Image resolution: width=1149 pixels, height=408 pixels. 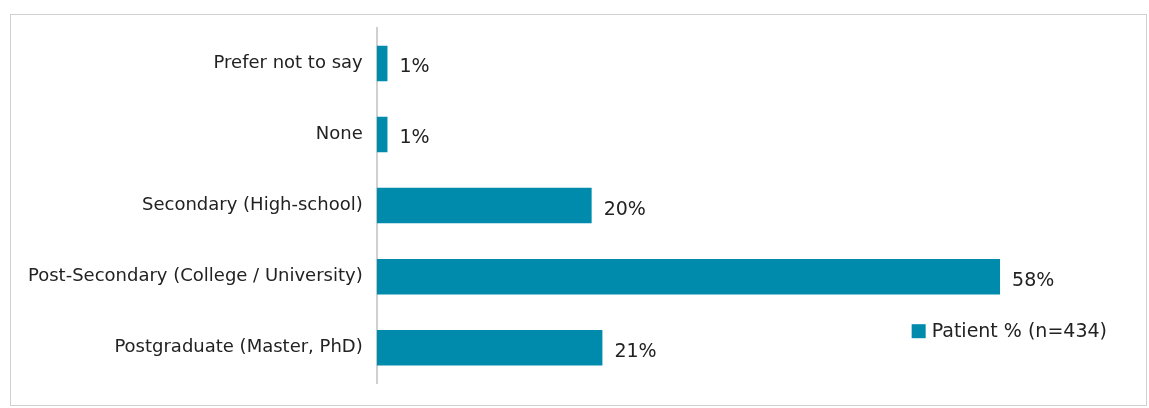 What do you see at coordinates (238, 346) in the screenshot?
I see `y-tick-label: Postgraduate (Master, PhD)` at bounding box center [238, 346].